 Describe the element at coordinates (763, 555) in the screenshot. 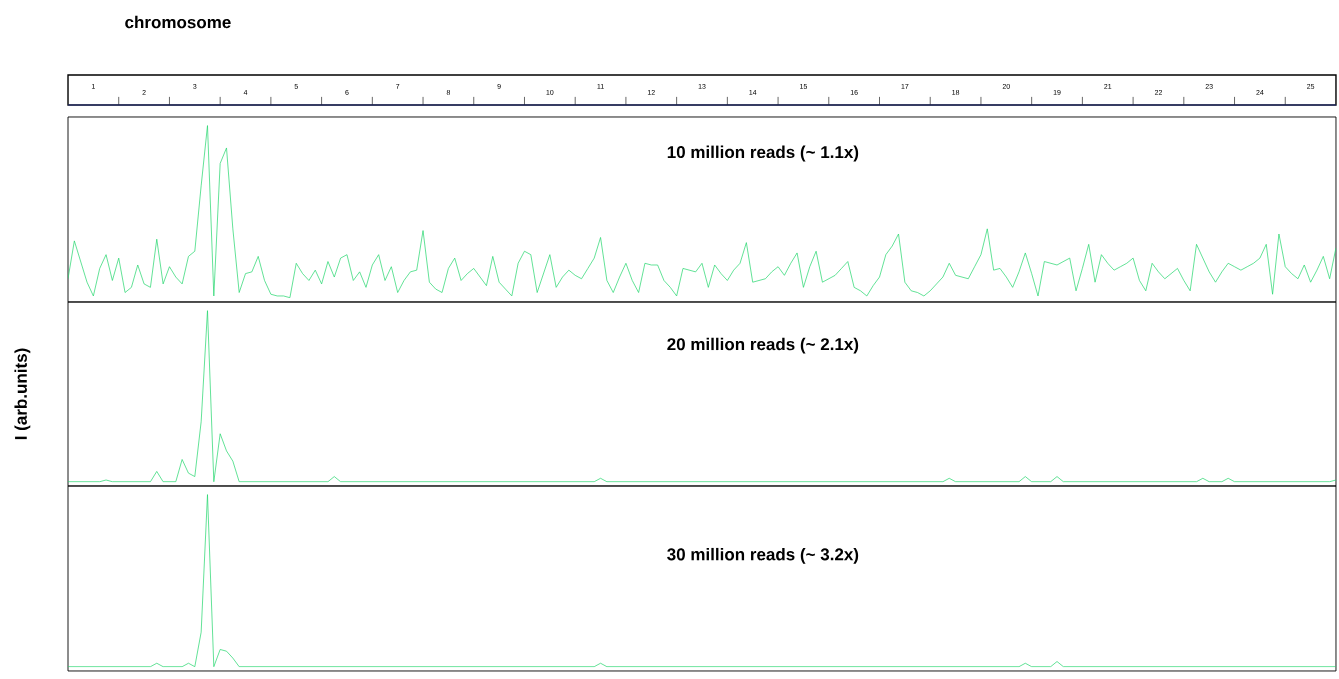

I see `text: 30 million reads (~ 3.2x)` at that location.